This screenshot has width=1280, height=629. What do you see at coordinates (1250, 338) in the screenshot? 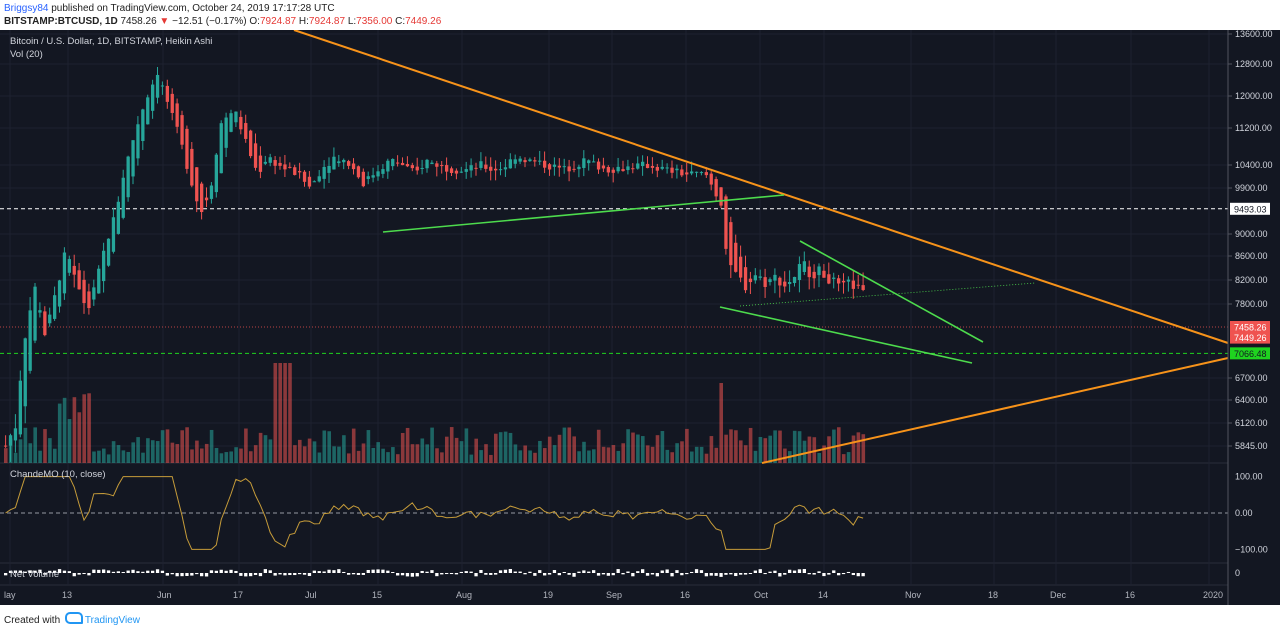
I see `price-label: 7449.26` at bounding box center [1250, 338].